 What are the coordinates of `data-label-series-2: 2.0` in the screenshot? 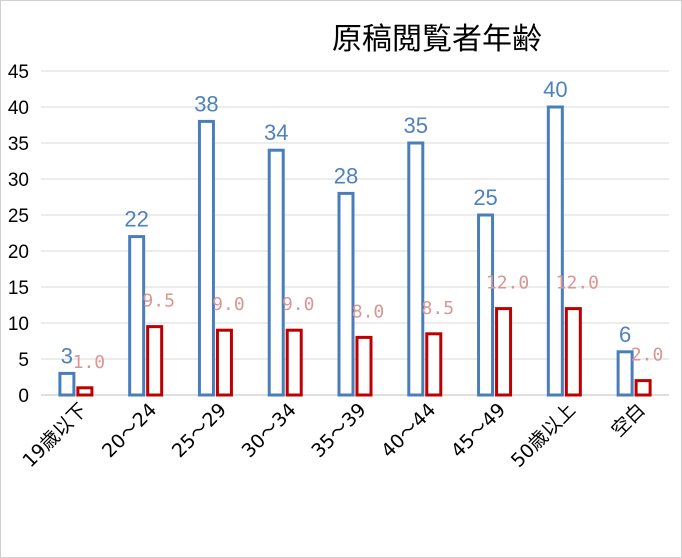 It's located at (647, 355).